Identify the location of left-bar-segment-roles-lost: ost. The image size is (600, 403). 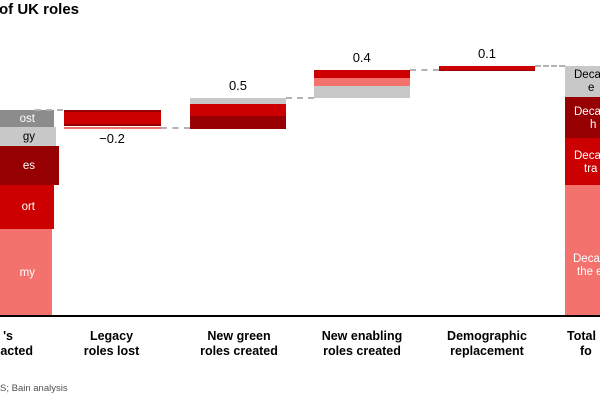
(27, 118).